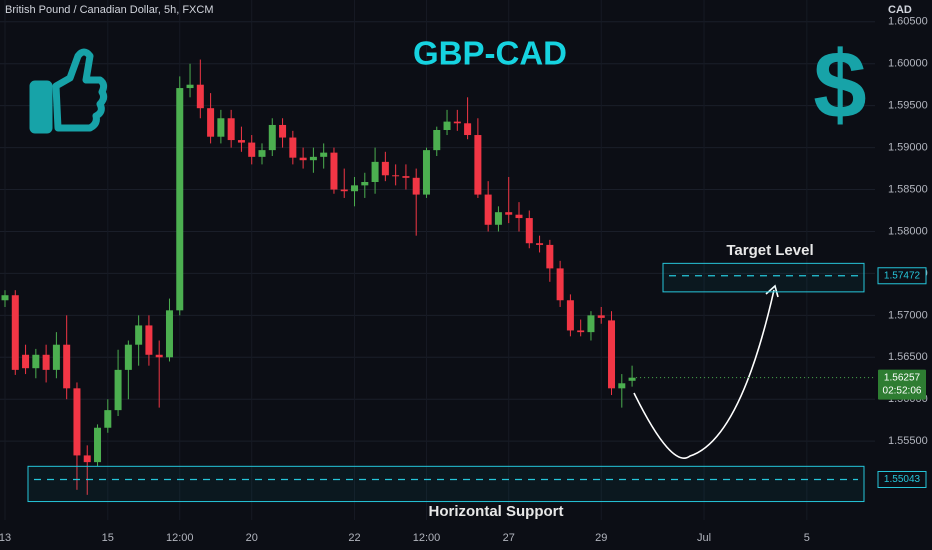  I want to click on x-tick-label: 13, so click(5, 538).